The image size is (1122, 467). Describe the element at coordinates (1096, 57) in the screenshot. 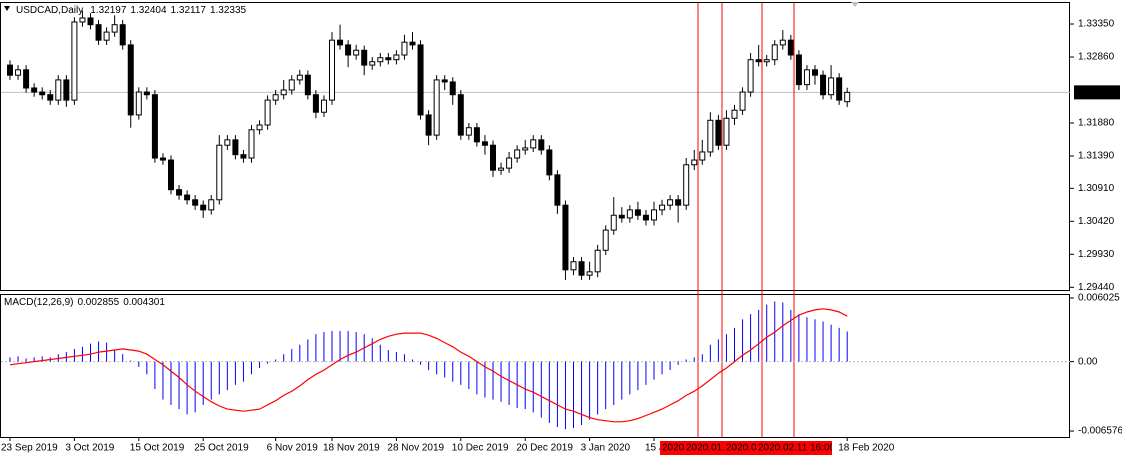

I see `y-tick-label: 1.32860` at that location.